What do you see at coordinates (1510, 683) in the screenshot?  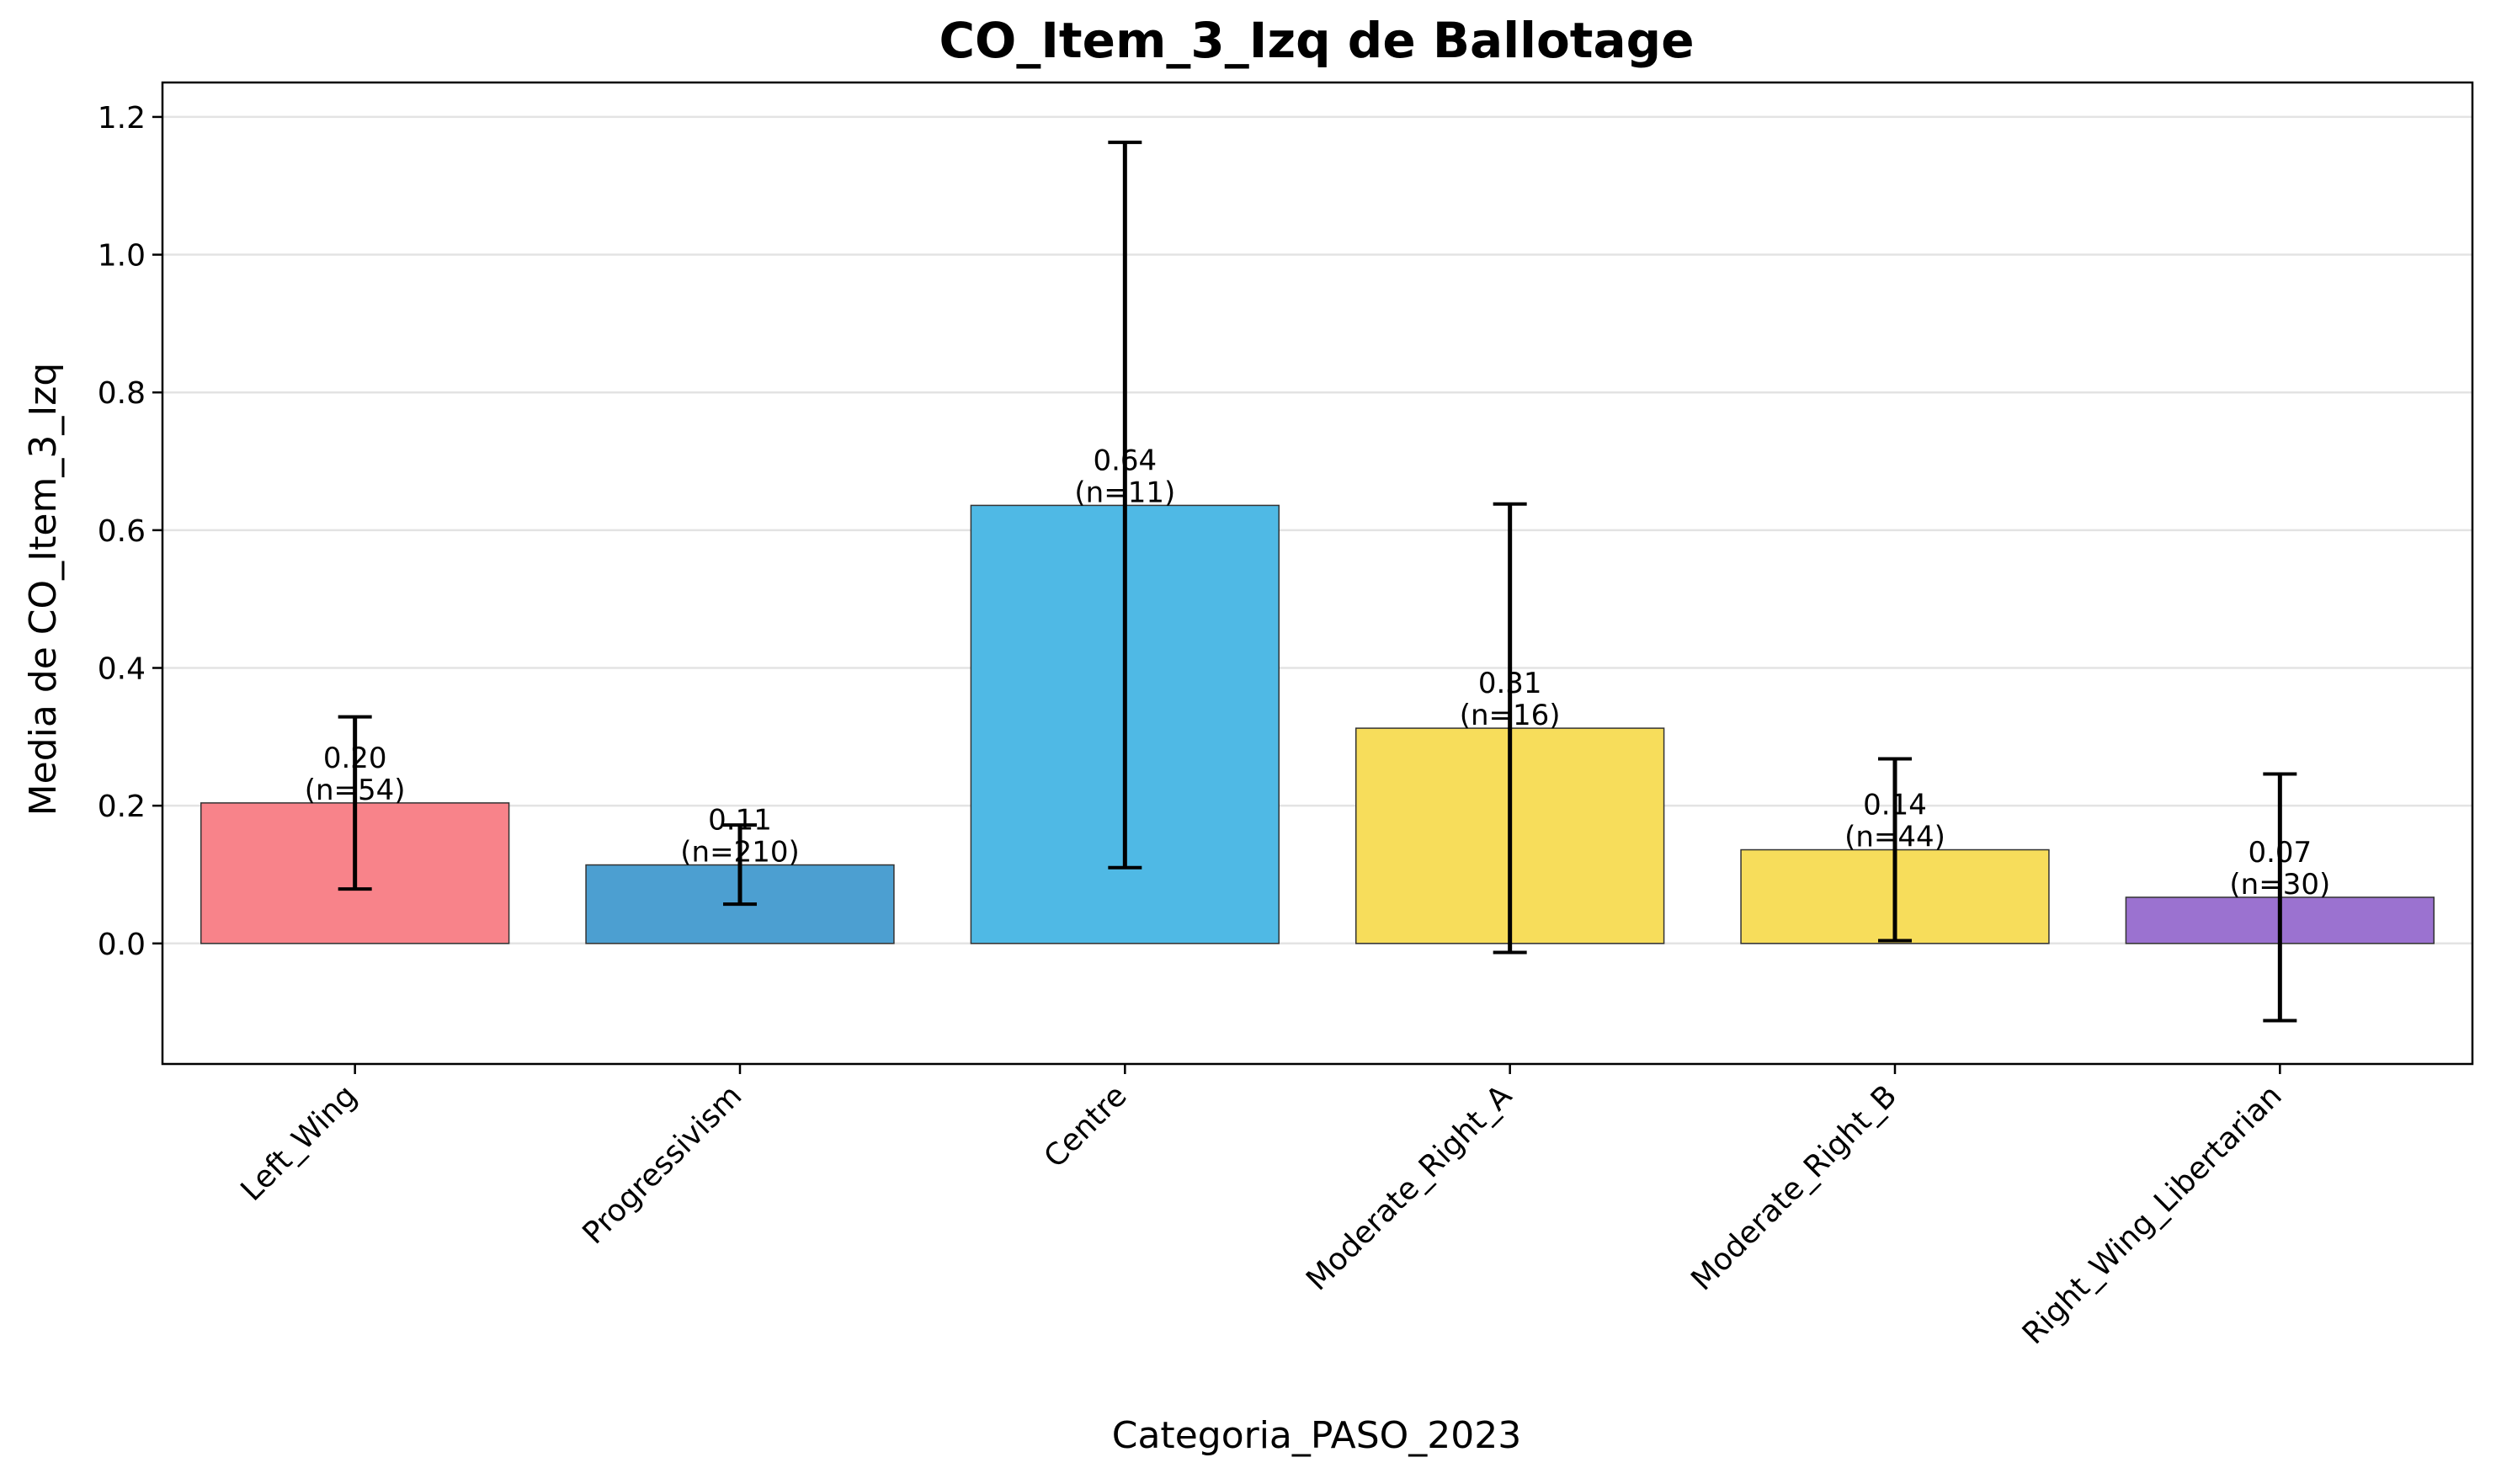 I see `bar-value-label: 0.31` at bounding box center [1510, 683].